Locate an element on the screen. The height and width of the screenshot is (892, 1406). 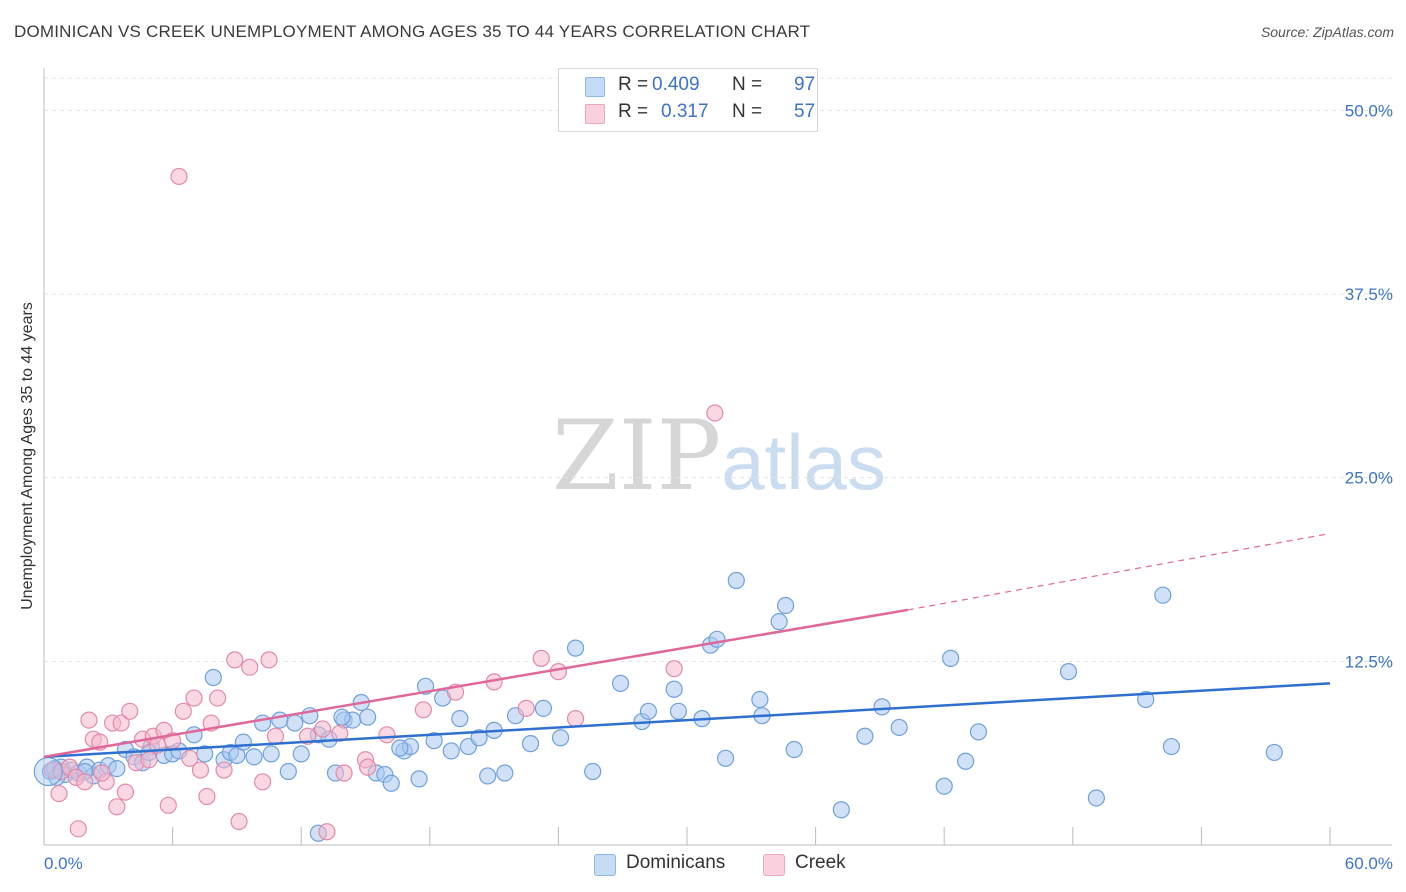
watermark-zip: ZIP is located at coordinates (637, 456).